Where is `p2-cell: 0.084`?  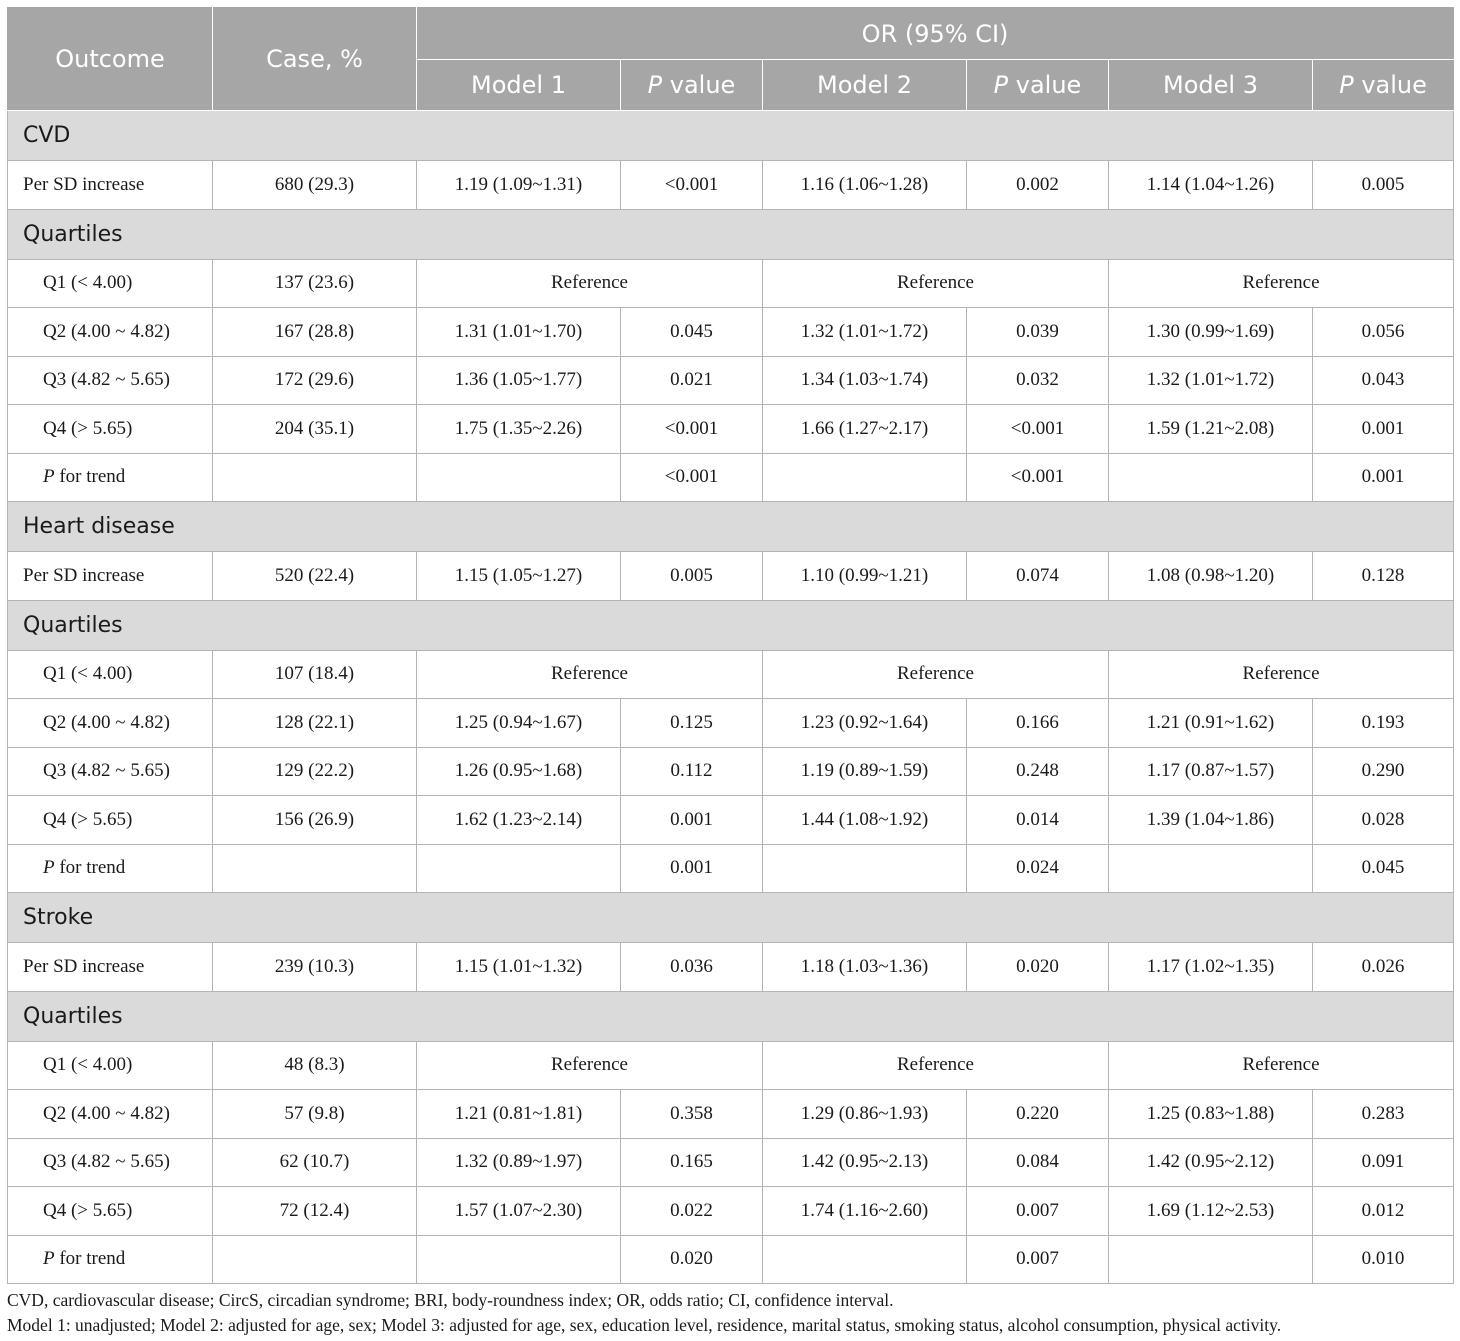 p2-cell: 0.084 is located at coordinates (1037, 1162).